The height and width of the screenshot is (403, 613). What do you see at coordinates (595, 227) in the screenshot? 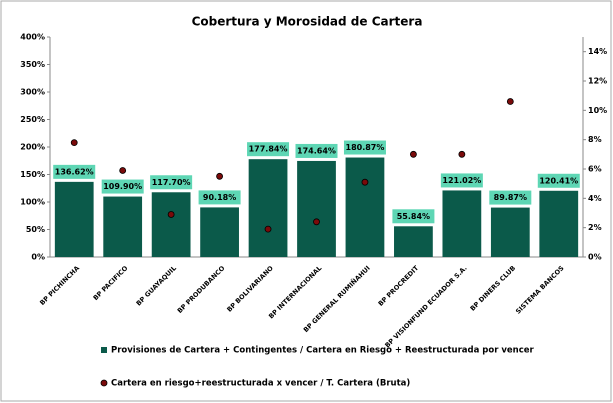
I see `y2-tick-label: 2%` at bounding box center [595, 227].